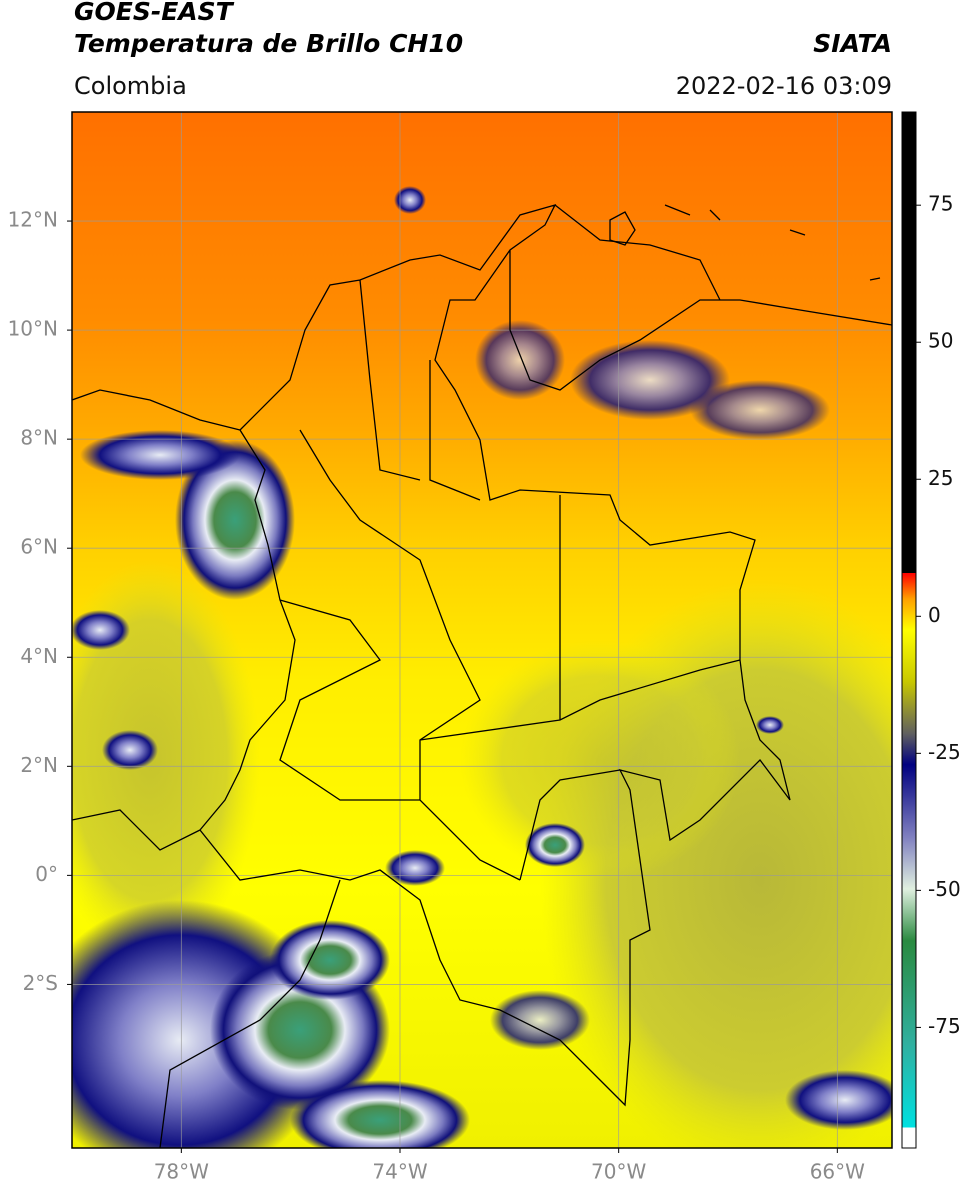 The width and height of the screenshot is (966, 1190). What do you see at coordinates (944, 889) in the screenshot?
I see `colorbar-tick-label: -50` at bounding box center [944, 889].